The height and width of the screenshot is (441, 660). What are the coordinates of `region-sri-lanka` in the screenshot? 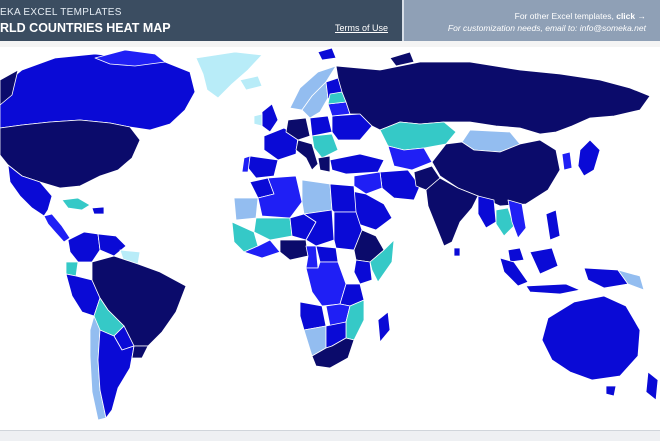 It's located at (457, 252).